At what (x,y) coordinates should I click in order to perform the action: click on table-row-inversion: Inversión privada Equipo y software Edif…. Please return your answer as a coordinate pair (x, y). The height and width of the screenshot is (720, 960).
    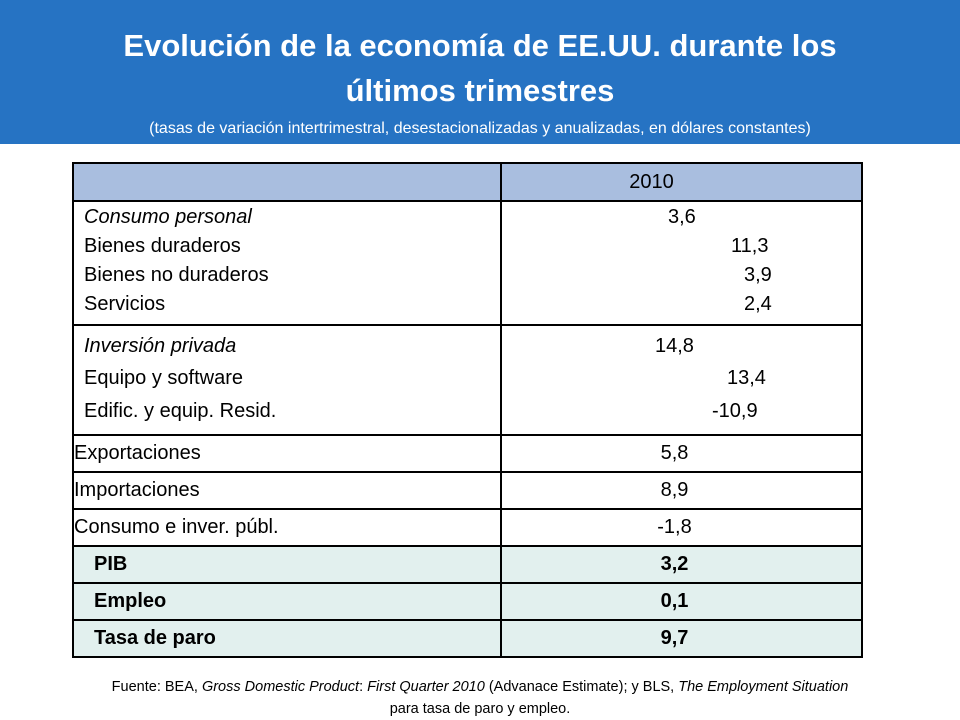
    Looking at the image, I should click on (467, 380).